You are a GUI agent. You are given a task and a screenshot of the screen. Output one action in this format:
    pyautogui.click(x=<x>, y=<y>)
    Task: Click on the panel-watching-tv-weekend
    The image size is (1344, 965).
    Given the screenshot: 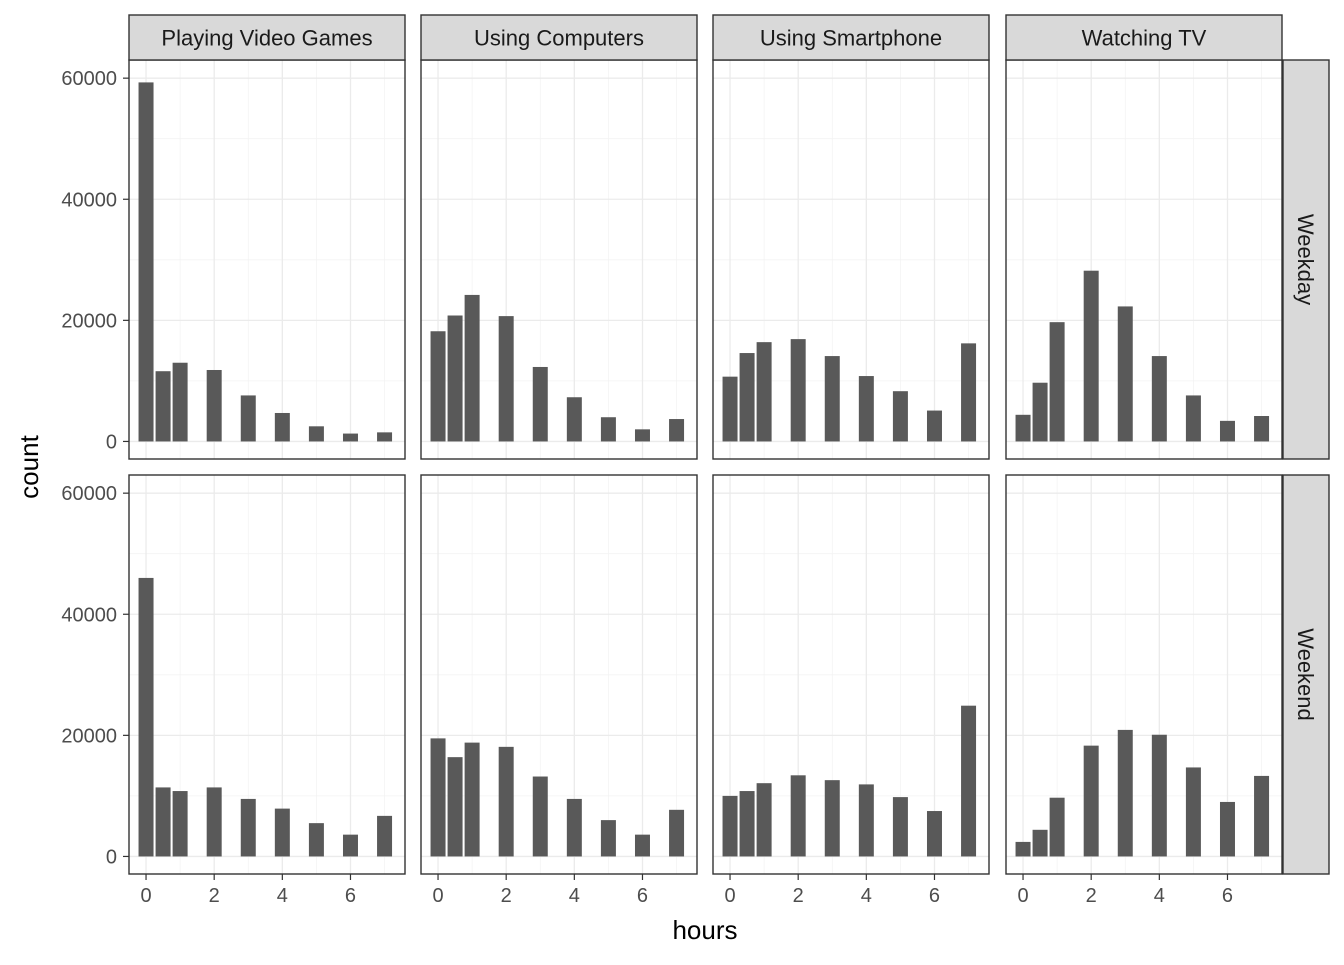 What is the action you would take?
    pyautogui.click(x=1144, y=674)
    